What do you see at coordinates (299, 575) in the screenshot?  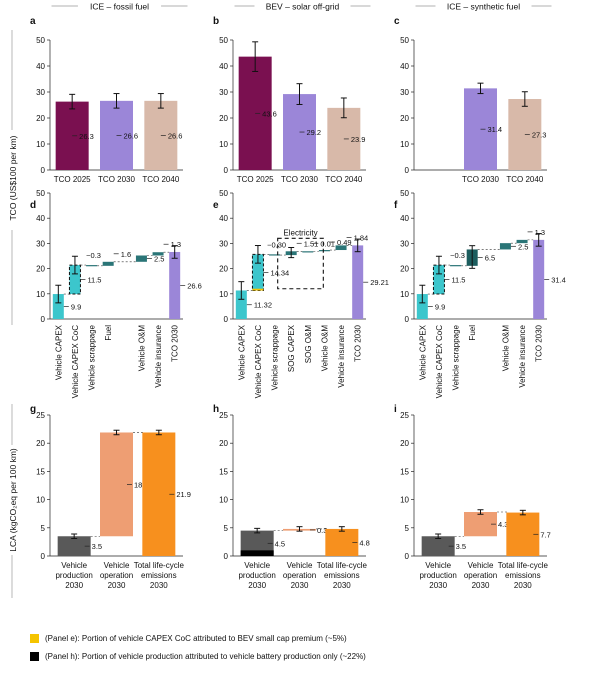 I see `x-tick-label: operation` at bounding box center [299, 575].